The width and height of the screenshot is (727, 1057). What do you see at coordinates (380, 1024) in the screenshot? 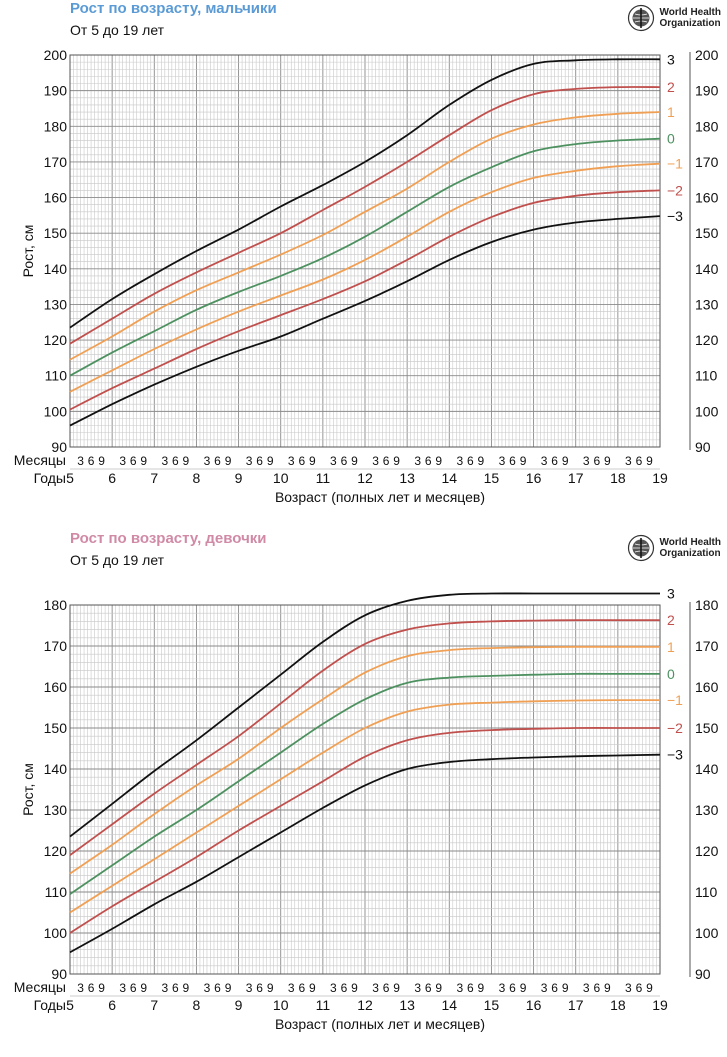
I see `x-axis-label: Возраст (полных лет и месяцев)` at bounding box center [380, 1024].